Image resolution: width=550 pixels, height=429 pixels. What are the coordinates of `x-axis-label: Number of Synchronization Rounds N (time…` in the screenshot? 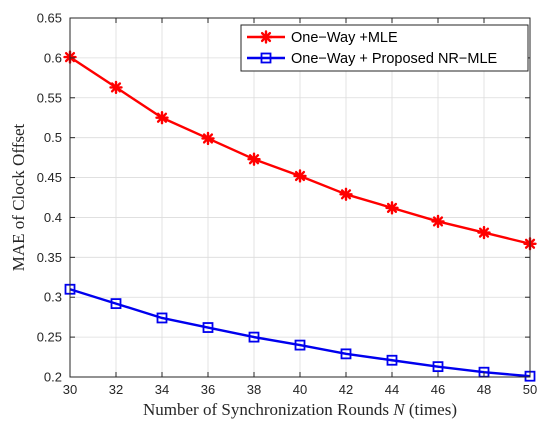 It's located at (300, 409).